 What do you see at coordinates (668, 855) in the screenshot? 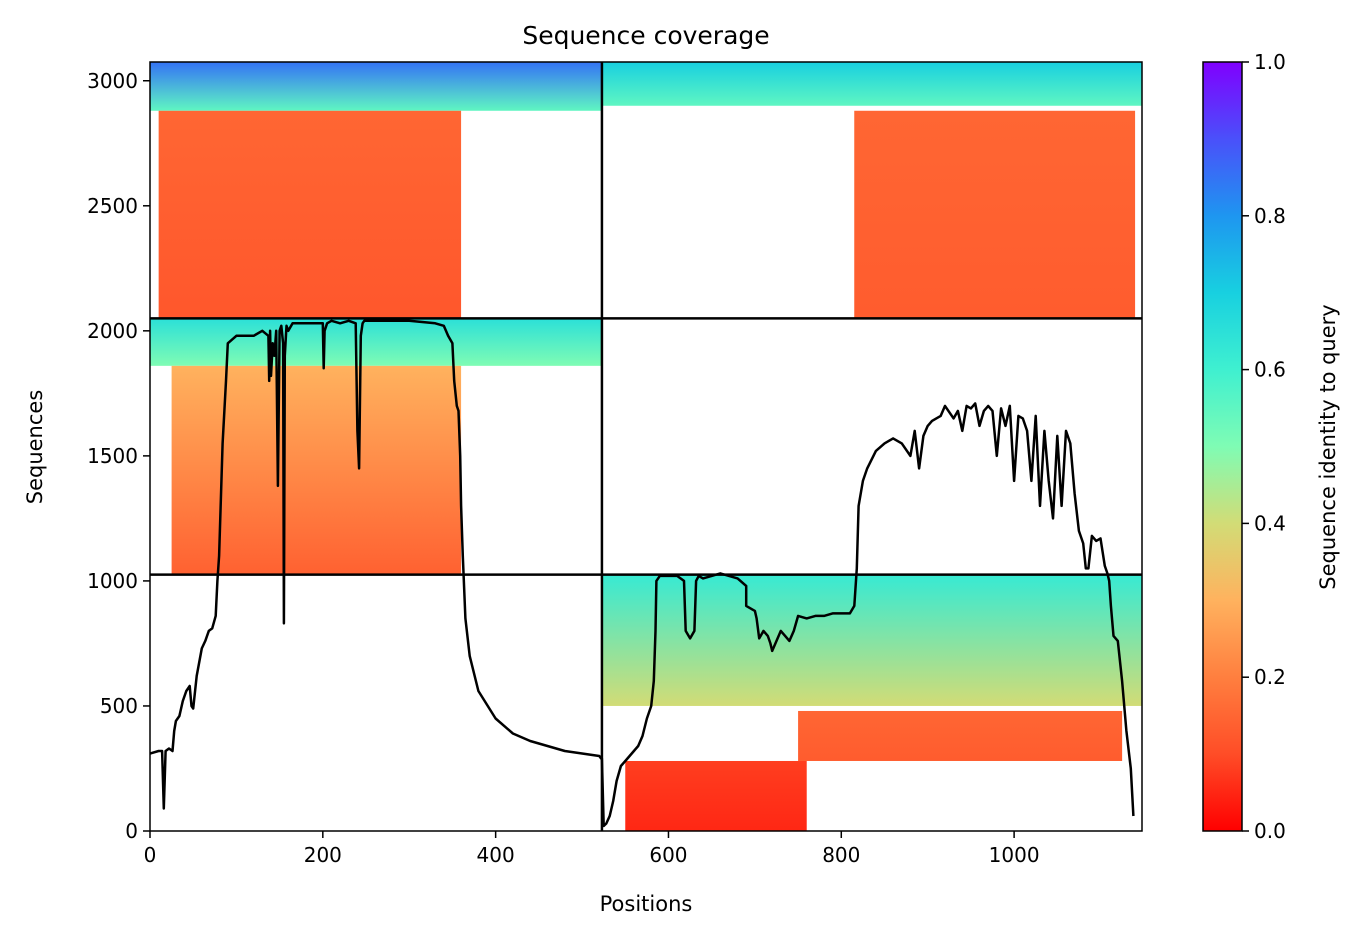
I see `x-tick-label: 600` at bounding box center [668, 855].